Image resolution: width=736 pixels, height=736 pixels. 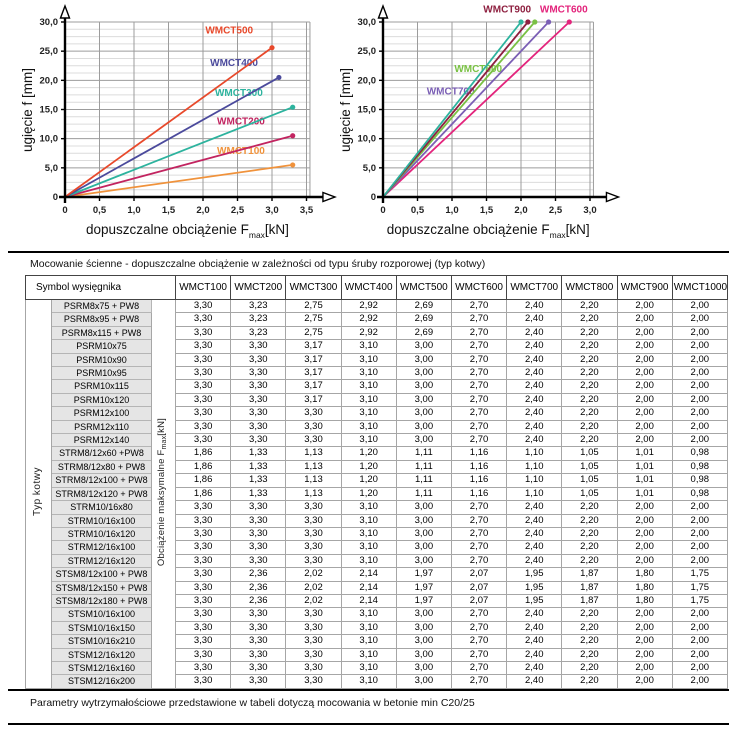 What do you see at coordinates (202, 210) in the screenshot?
I see `x-tick-label: 2,0` at bounding box center [202, 210].